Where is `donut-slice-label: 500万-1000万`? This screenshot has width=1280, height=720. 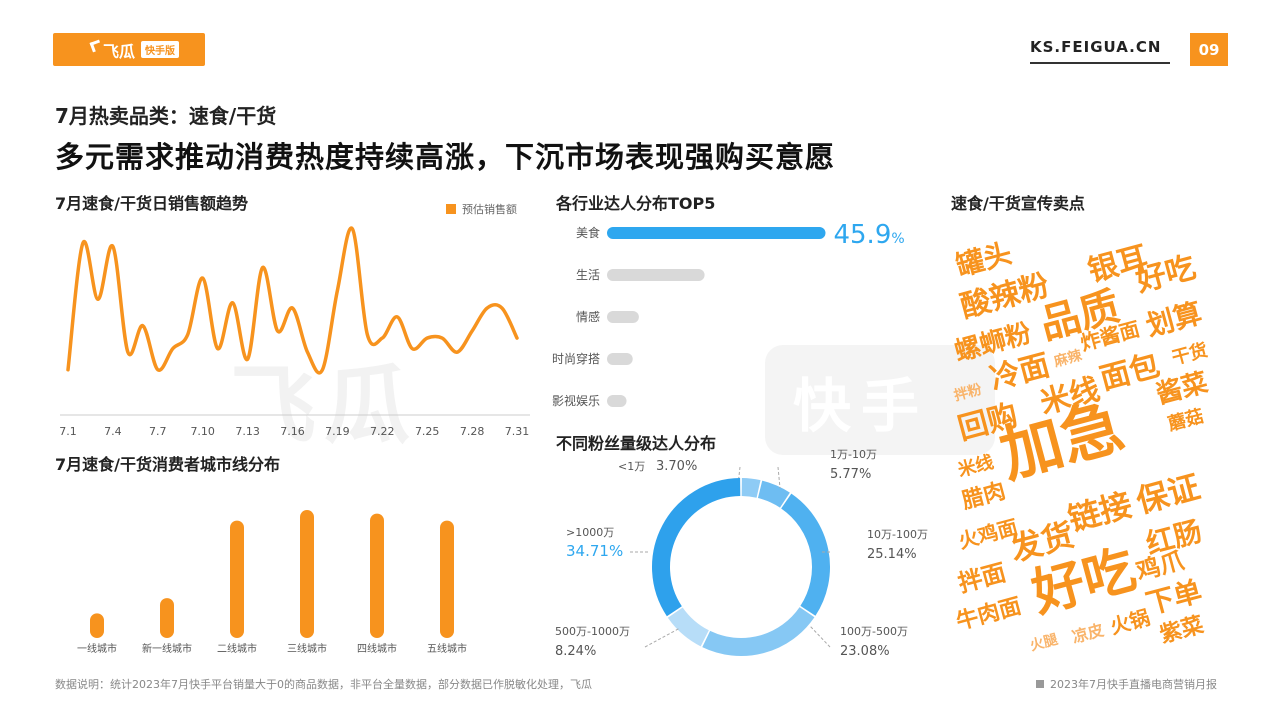
donut-slice-label: 500万-1000万 is located at coordinates (592, 631).